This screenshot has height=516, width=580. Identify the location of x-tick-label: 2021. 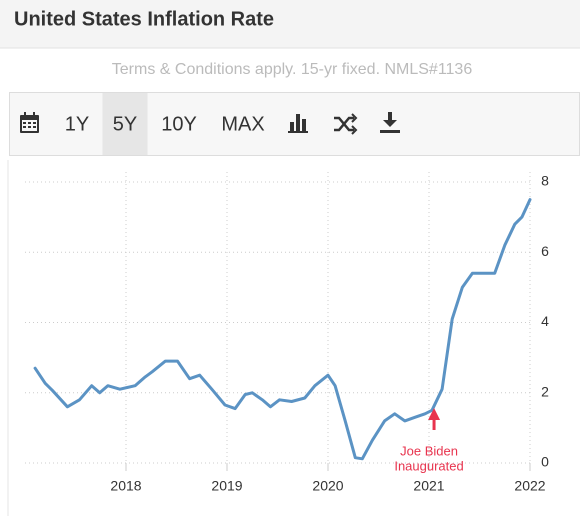
(428, 486).